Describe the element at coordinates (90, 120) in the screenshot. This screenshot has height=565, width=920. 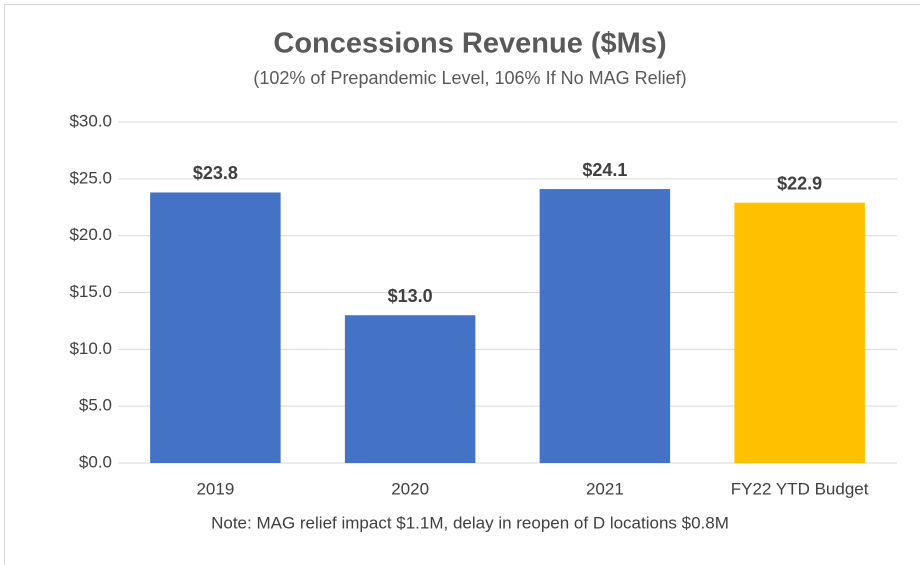
I see `y-tick-label: $30.0` at that location.